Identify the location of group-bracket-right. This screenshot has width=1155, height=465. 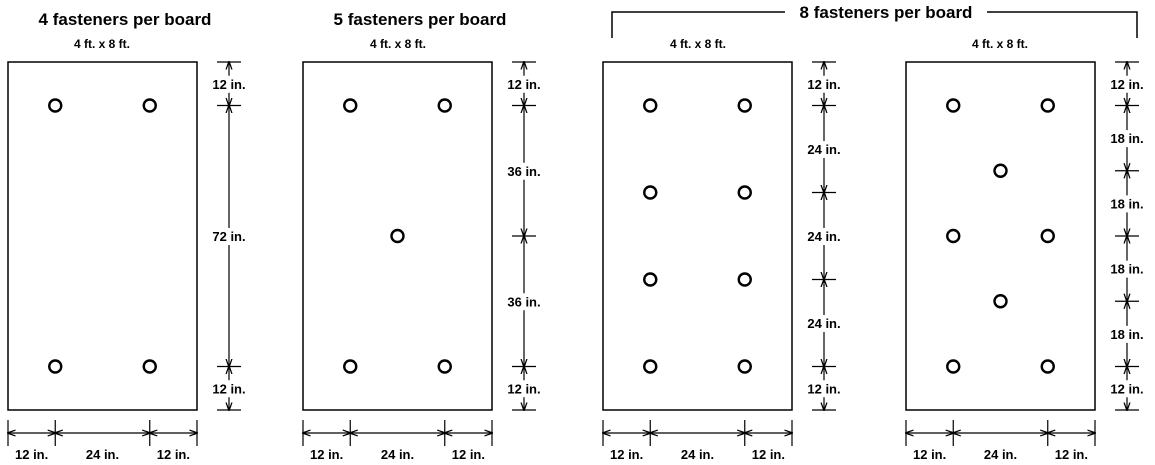
(1062, 24).